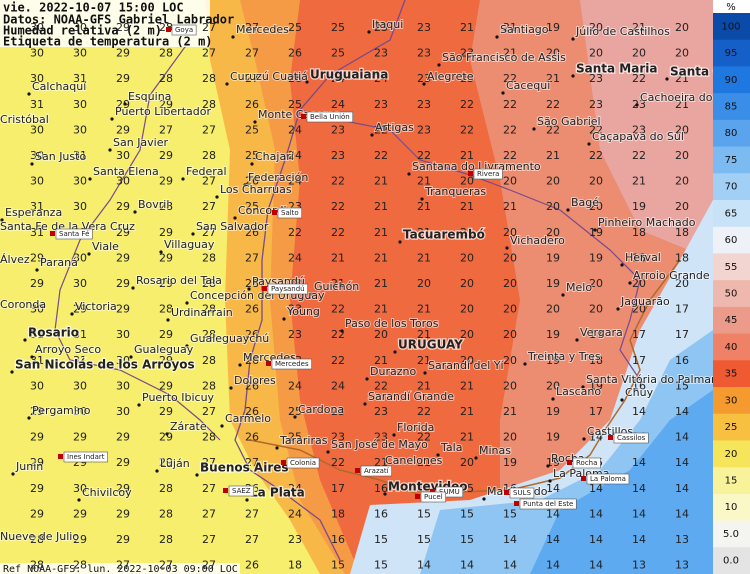 This screenshot has width=750, height=574. I want to click on place-name: Santiago, so click(524, 29).